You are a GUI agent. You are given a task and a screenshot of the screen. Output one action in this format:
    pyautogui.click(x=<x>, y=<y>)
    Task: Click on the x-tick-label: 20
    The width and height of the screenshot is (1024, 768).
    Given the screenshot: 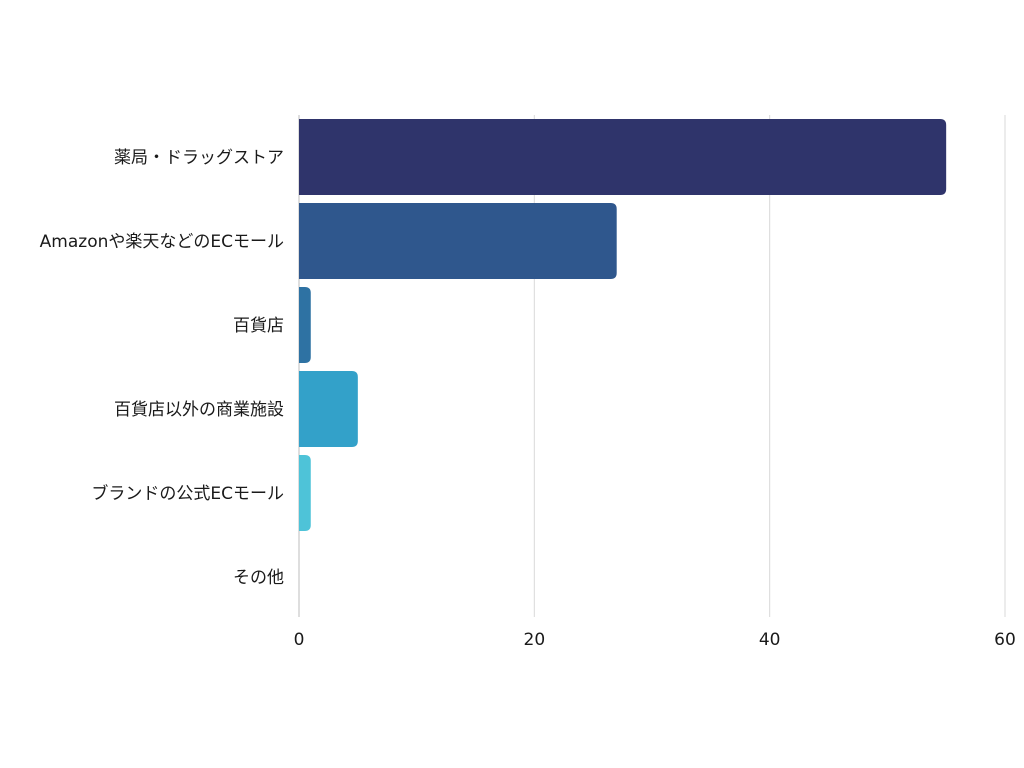 What is the action you would take?
    pyautogui.click(x=535, y=640)
    